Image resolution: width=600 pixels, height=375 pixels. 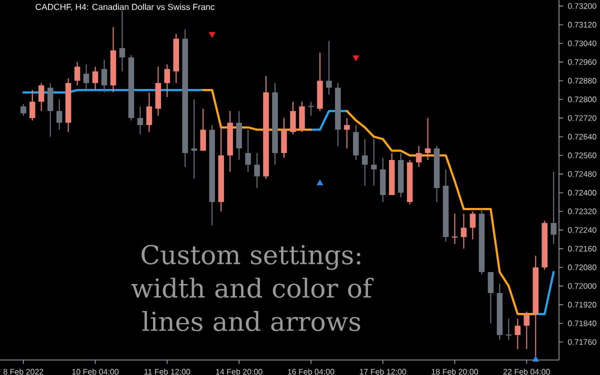 What do you see at coordinates (239, 371) in the screenshot?
I see `x-tick-label: 14 Feb 20:00` at bounding box center [239, 371].